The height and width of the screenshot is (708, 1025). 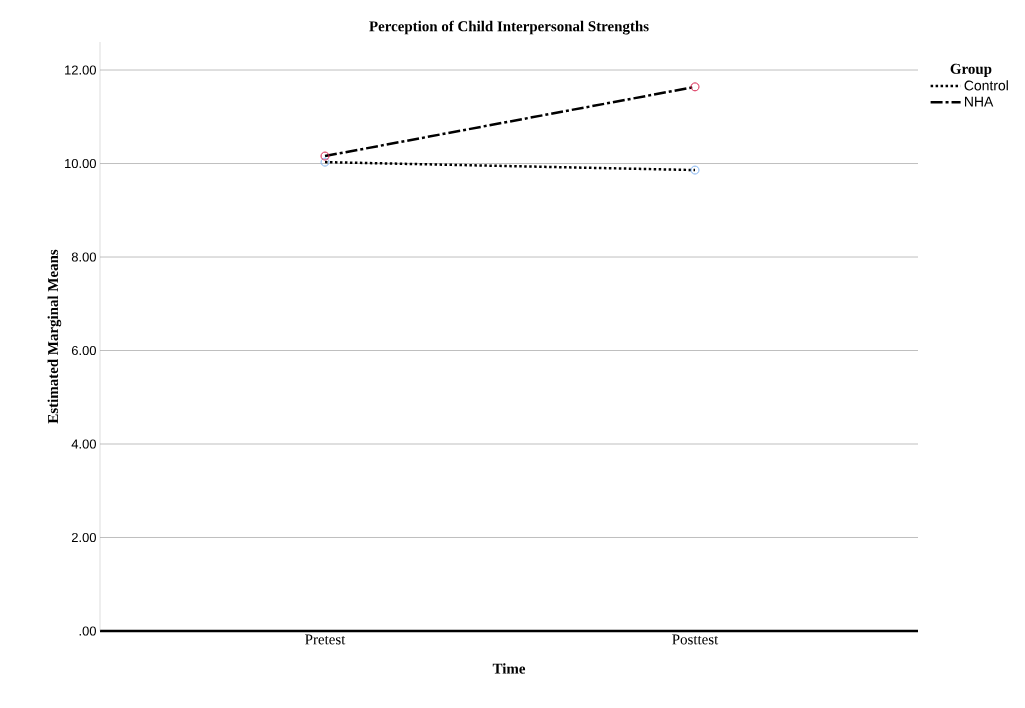 What do you see at coordinates (979, 101) in the screenshot?
I see `legend-label: NHA` at bounding box center [979, 101].